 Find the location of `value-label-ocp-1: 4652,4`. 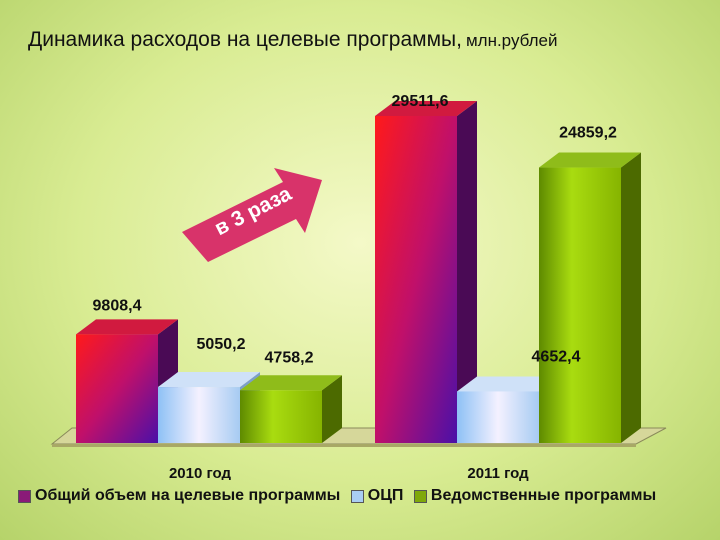

value-label-ocp-1: 4652,4 is located at coordinates (556, 356).